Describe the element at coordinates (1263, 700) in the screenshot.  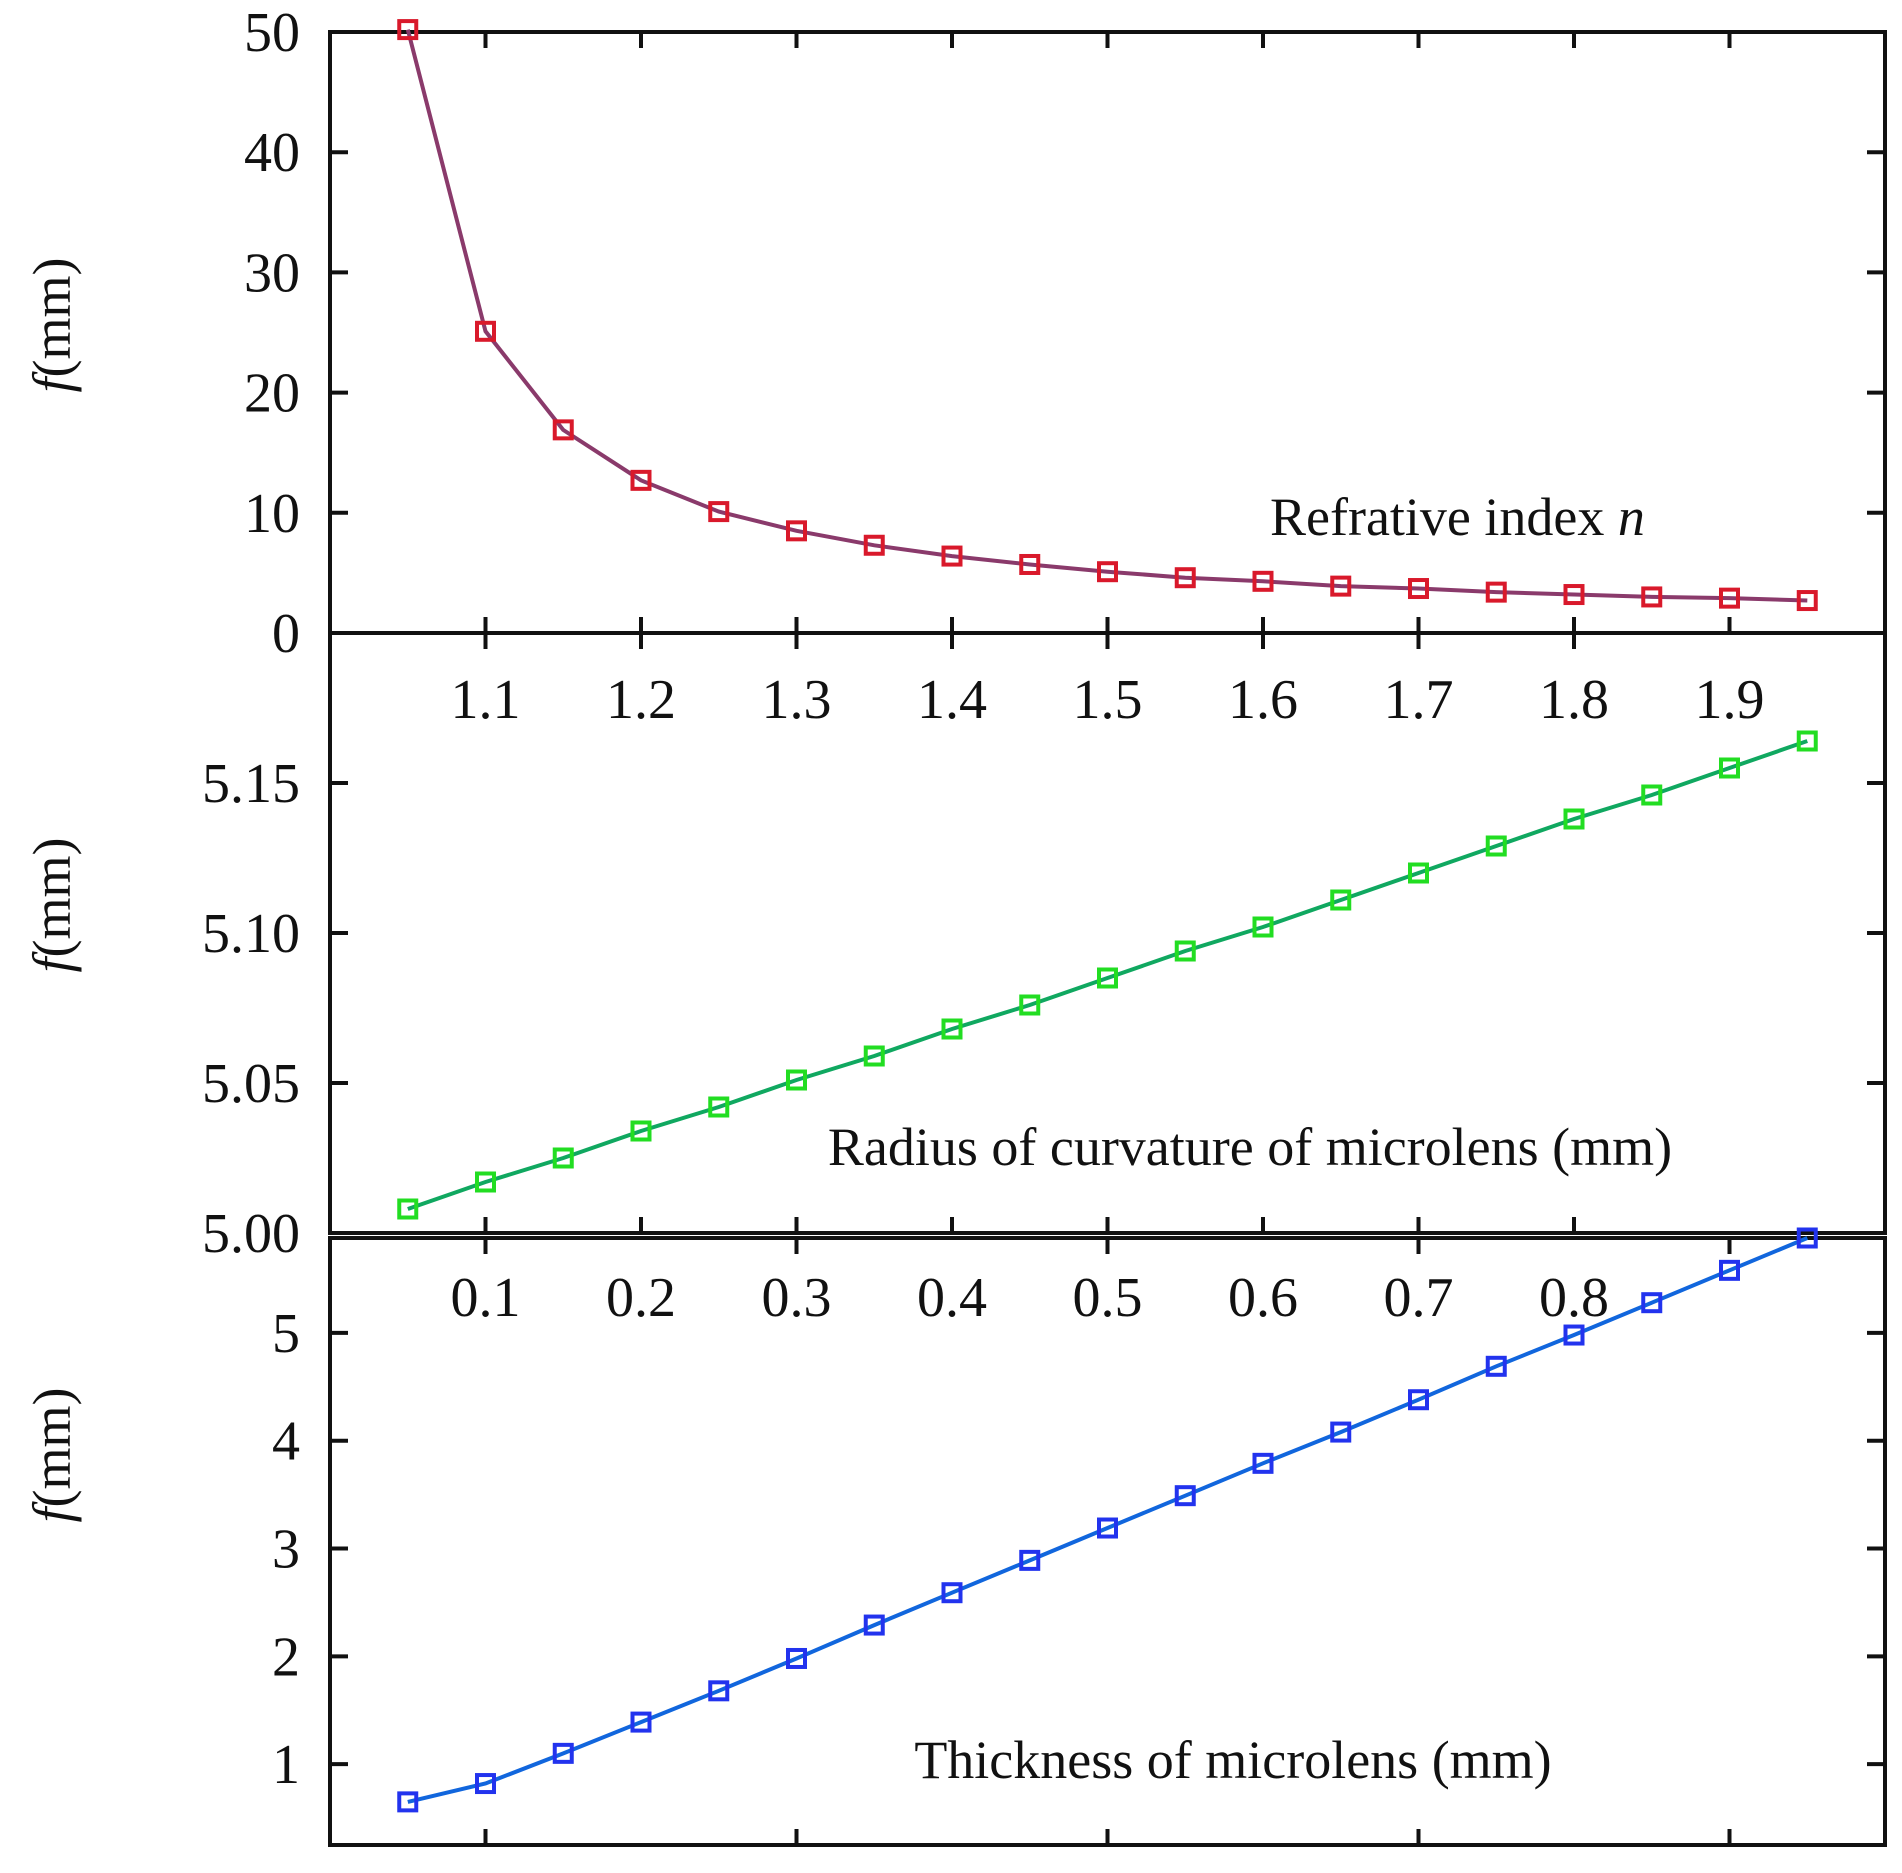
I see `x-tick-label: 1.6` at that location.